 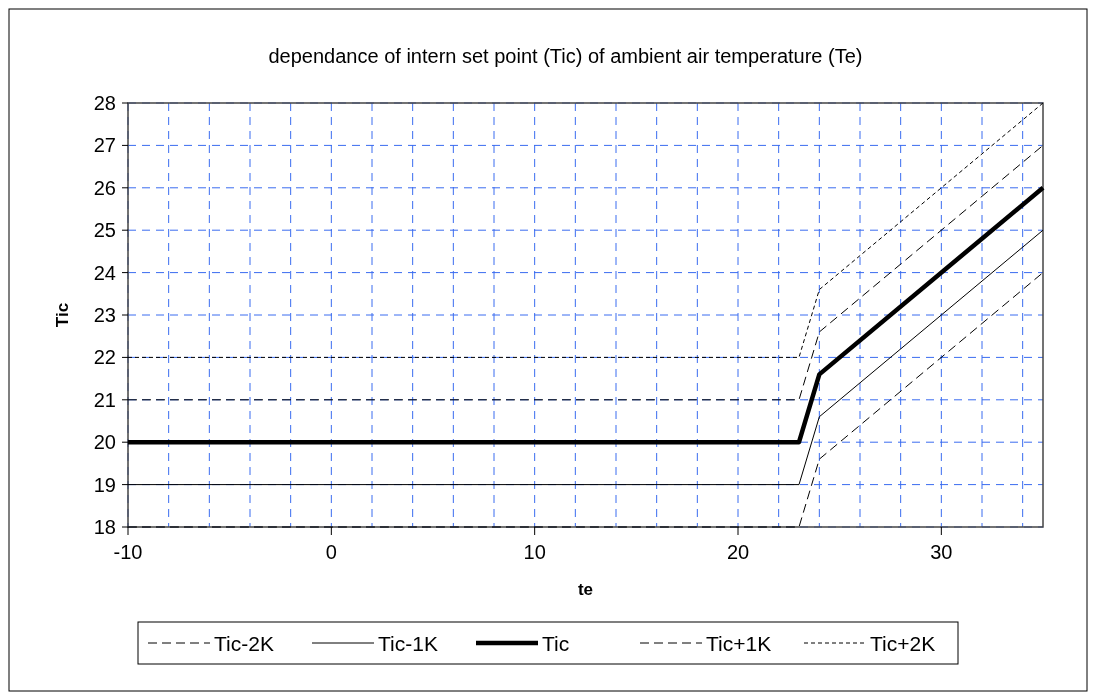 I want to click on x-tick-label: -10, so click(x=128, y=552).